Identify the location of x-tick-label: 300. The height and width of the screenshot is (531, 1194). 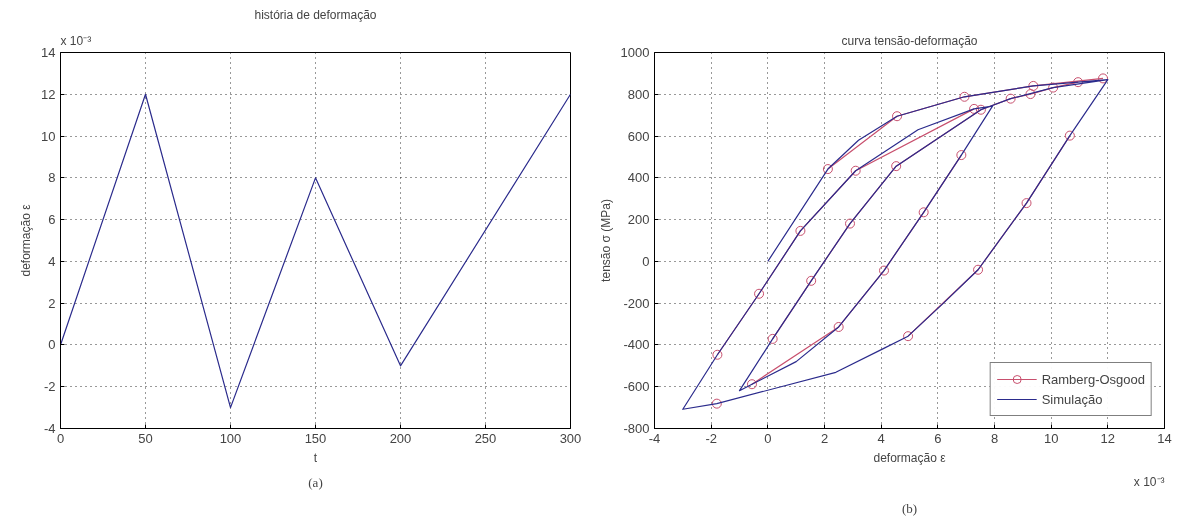
(570, 438).